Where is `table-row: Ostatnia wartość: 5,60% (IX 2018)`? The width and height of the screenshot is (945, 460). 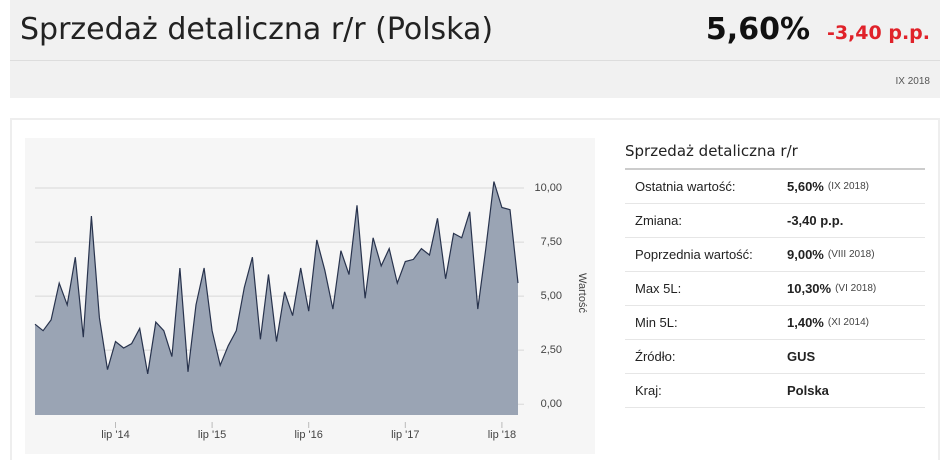 table-row: Ostatnia wartość: 5,60% (IX 2018) is located at coordinates (775, 187).